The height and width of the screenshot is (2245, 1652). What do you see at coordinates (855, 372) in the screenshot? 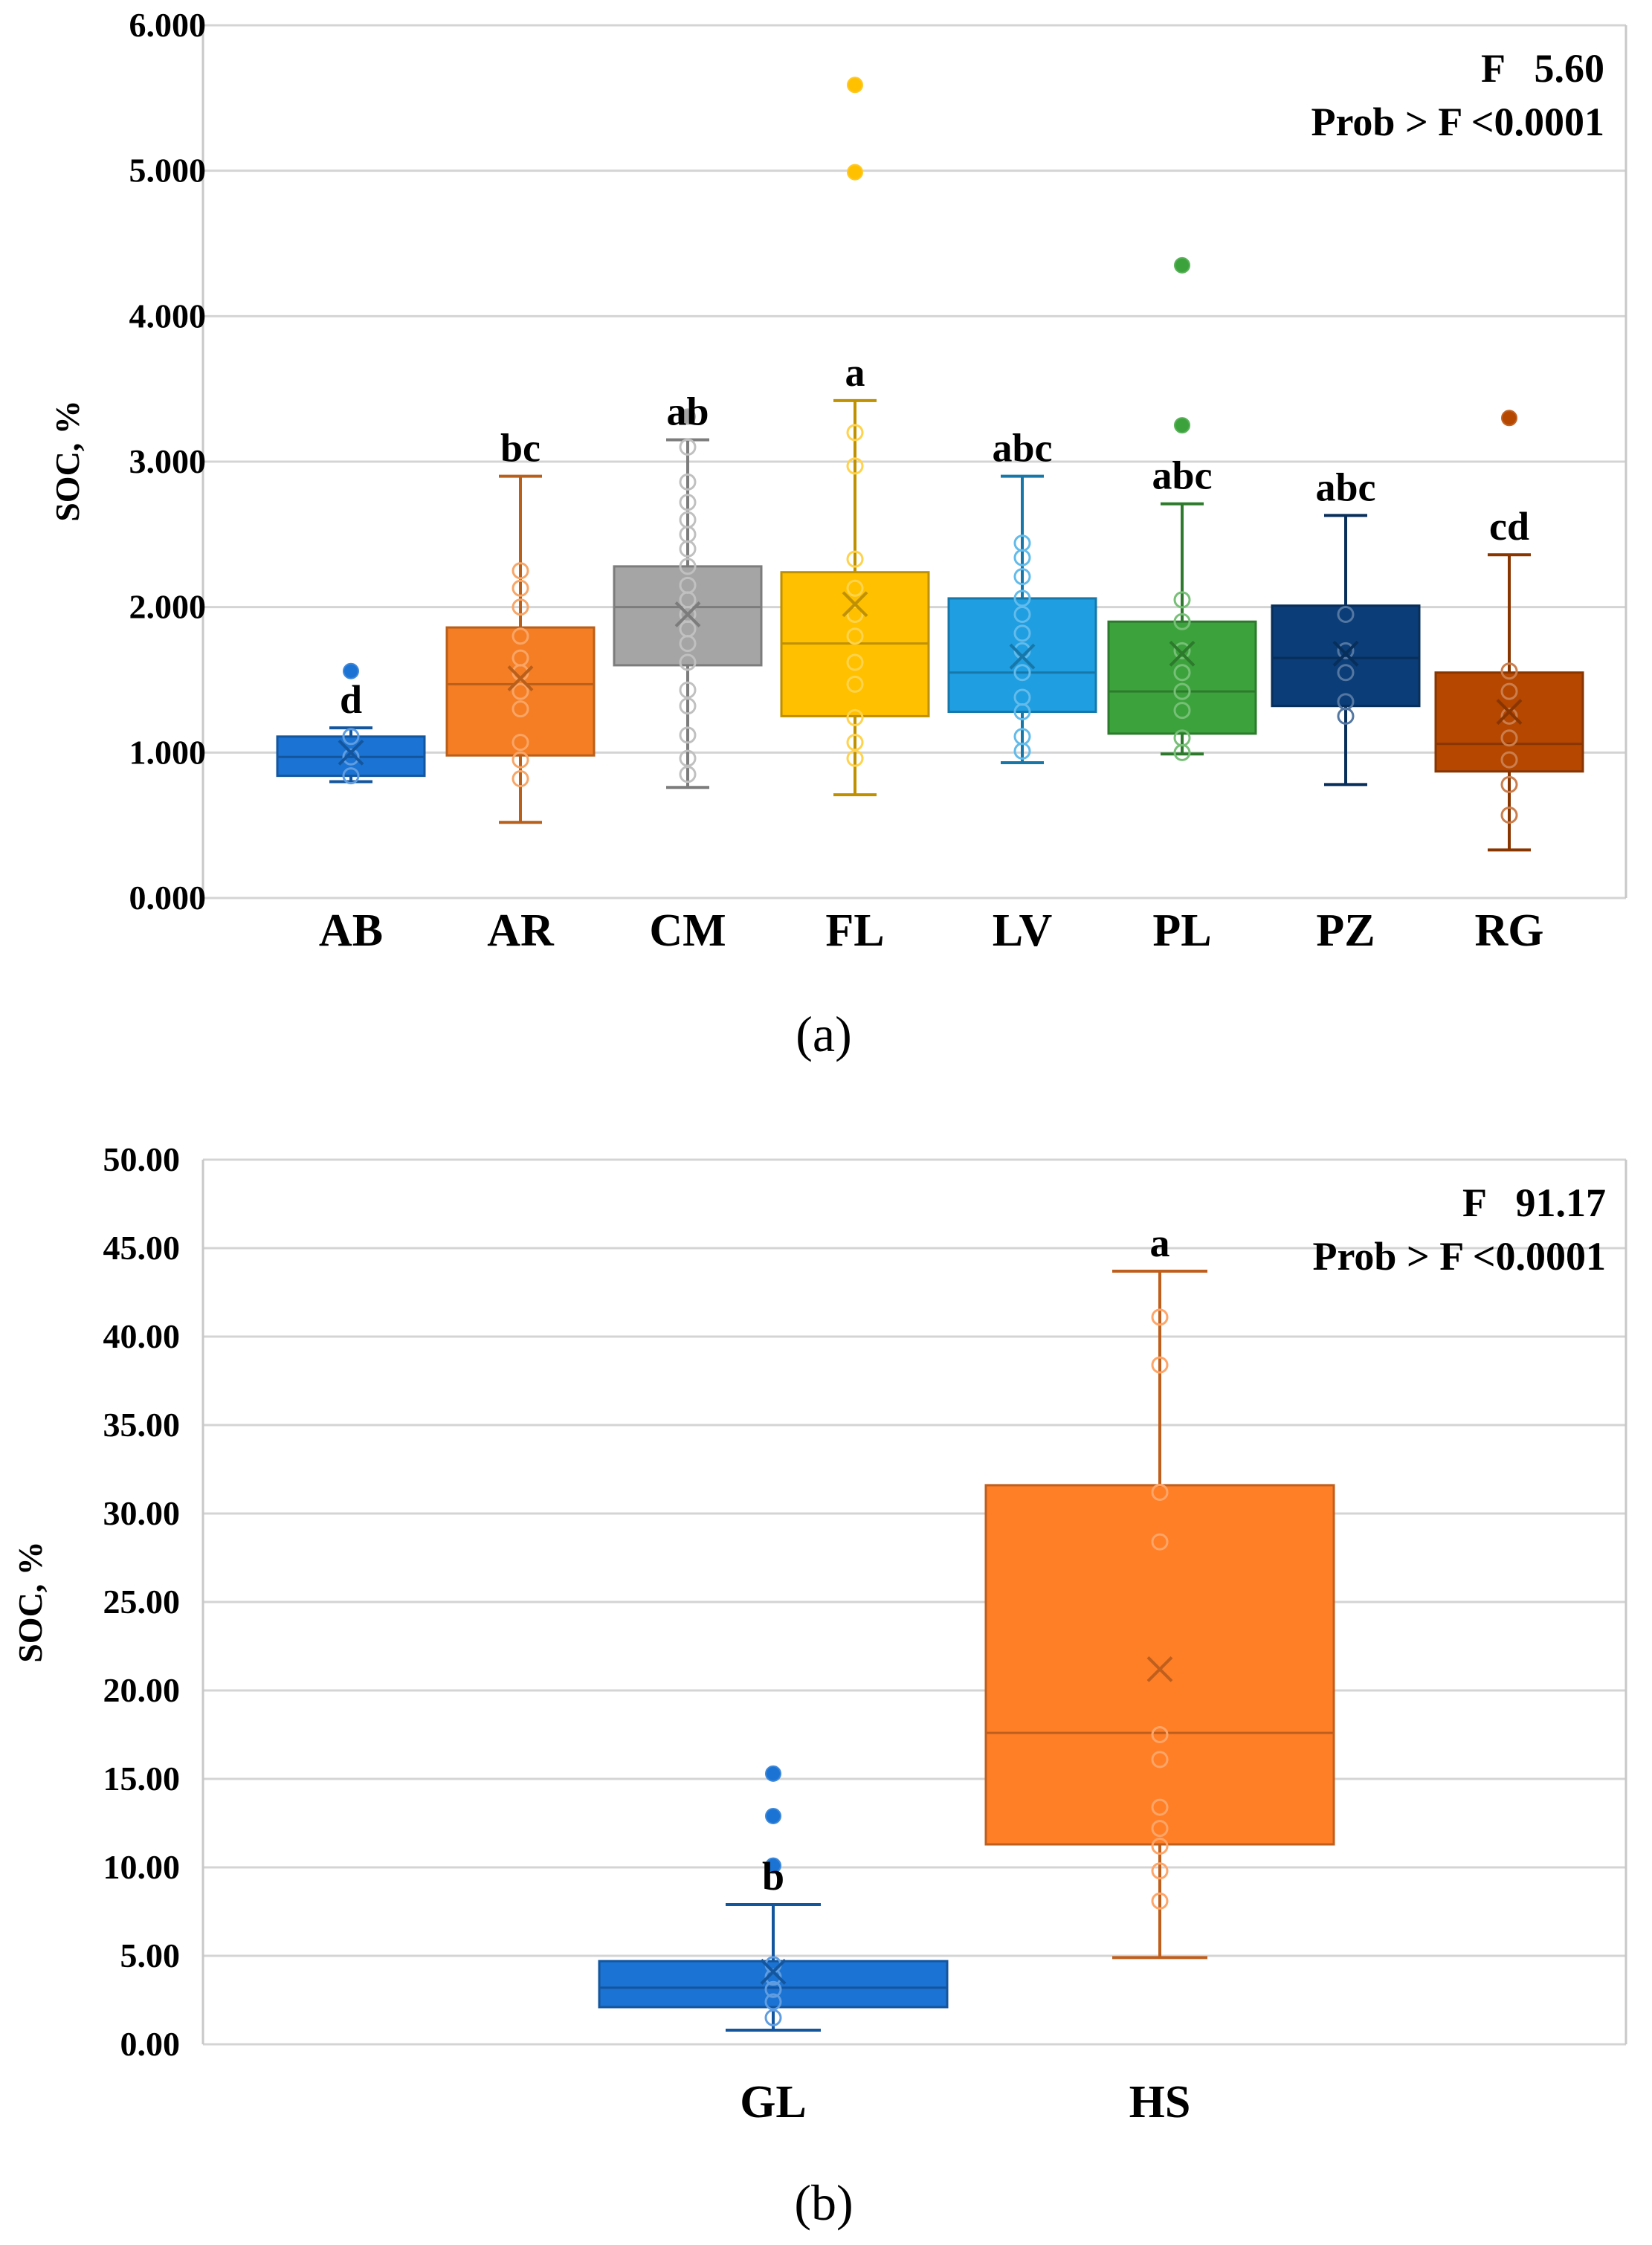
I see `significance-letter: a` at bounding box center [855, 372].